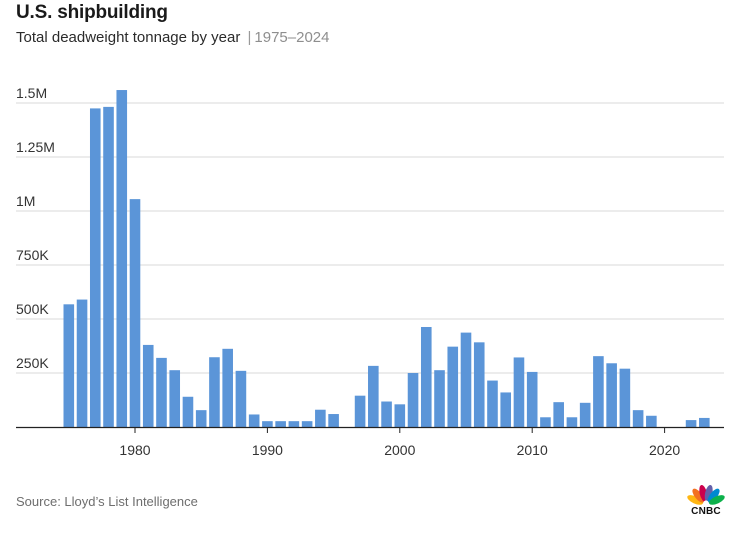  I want to click on y-tick-label: 1M, so click(25, 201).